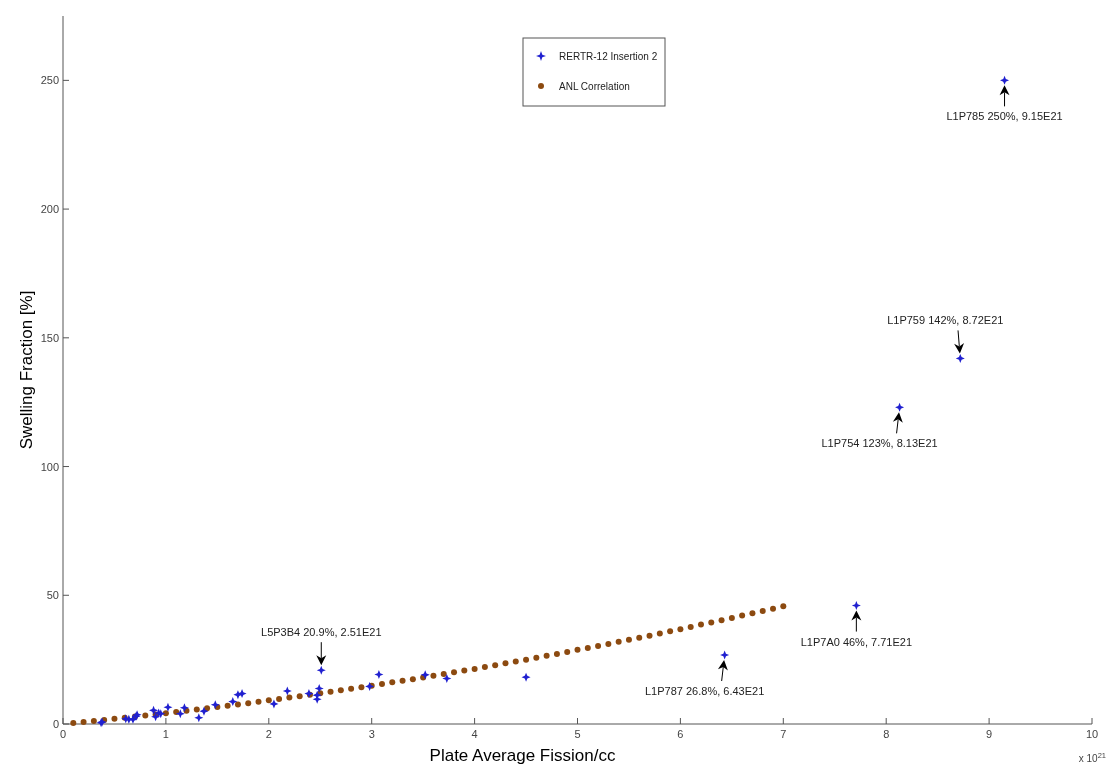 The width and height of the screenshot is (1119, 778). What do you see at coordinates (63, 734) in the screenshot?
I see `x-tick-label: 0` at bounding box center [63, 734].